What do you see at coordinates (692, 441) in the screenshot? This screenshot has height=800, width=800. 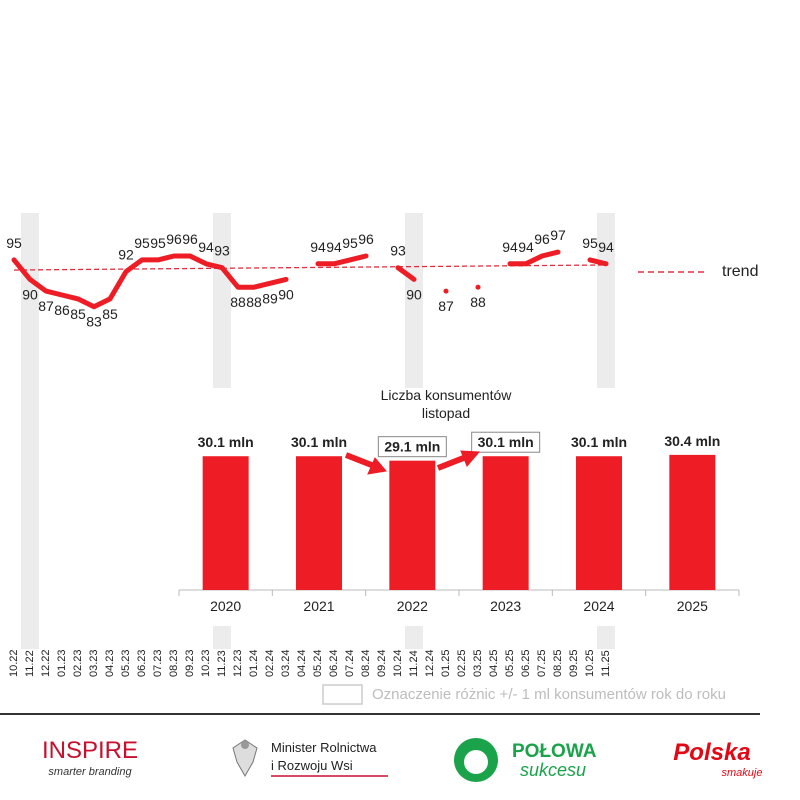 I see `data-label: 30.4 mln` at bounding box center [692, 441].